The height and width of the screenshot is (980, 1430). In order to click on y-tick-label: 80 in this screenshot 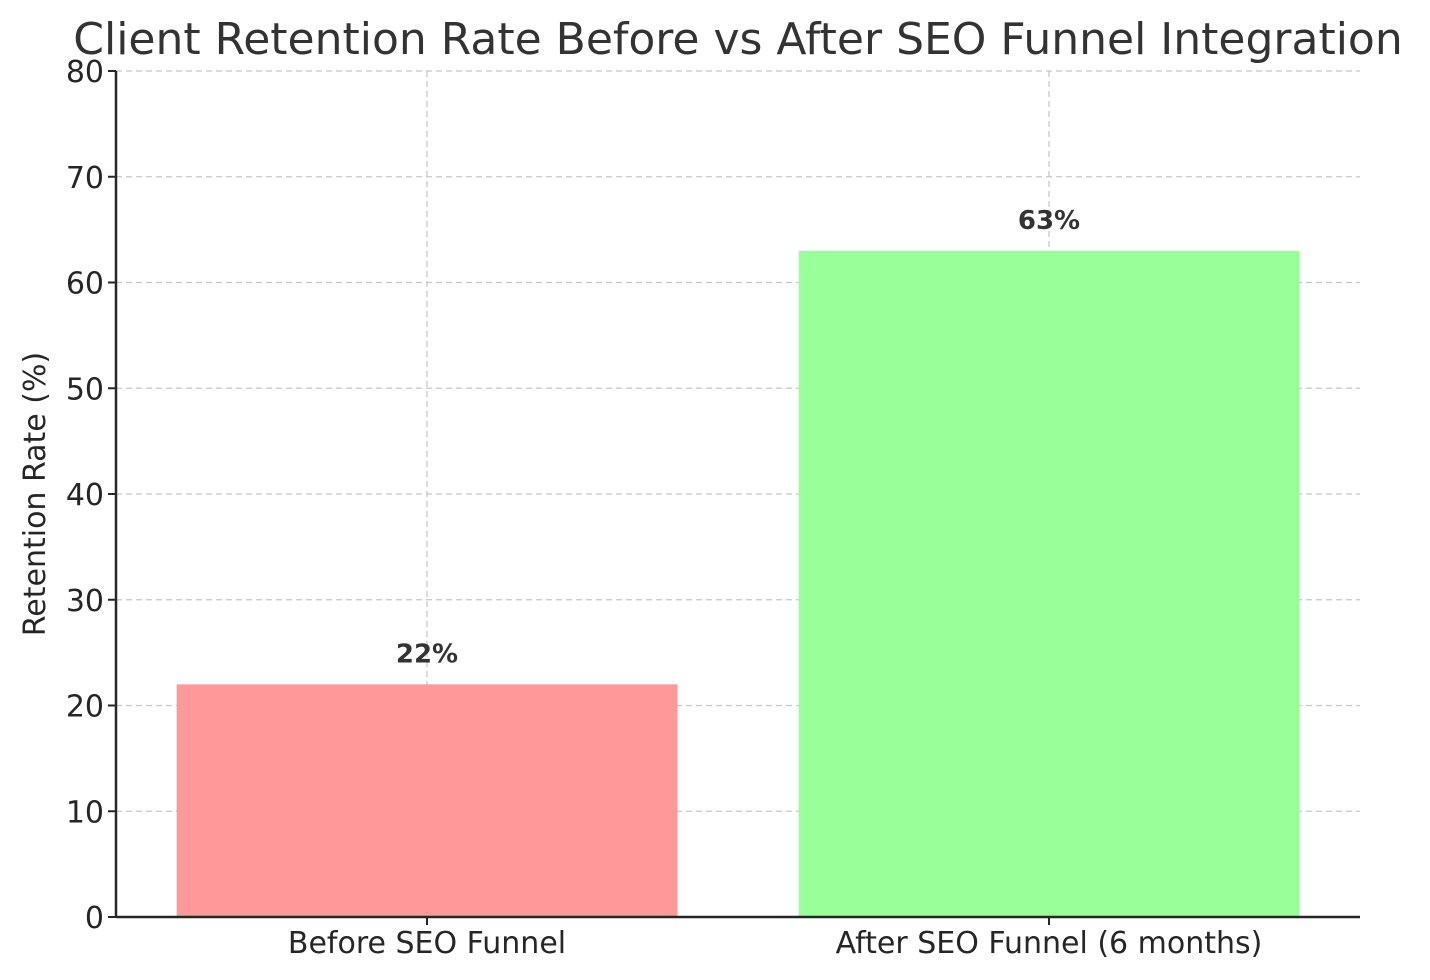, I will do `click(85, 72)`.